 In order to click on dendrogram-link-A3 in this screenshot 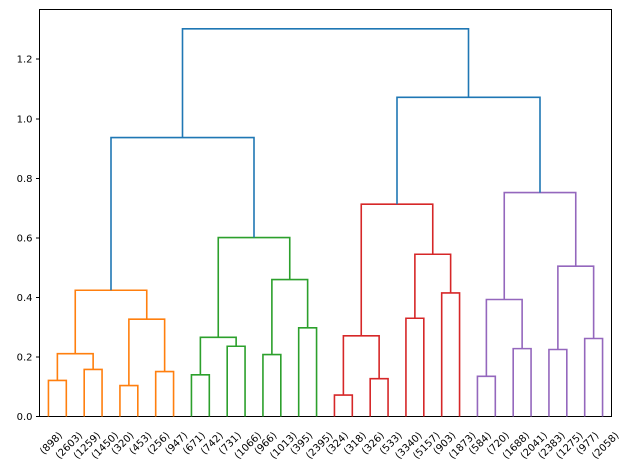, I will do `click(75, 366)`.